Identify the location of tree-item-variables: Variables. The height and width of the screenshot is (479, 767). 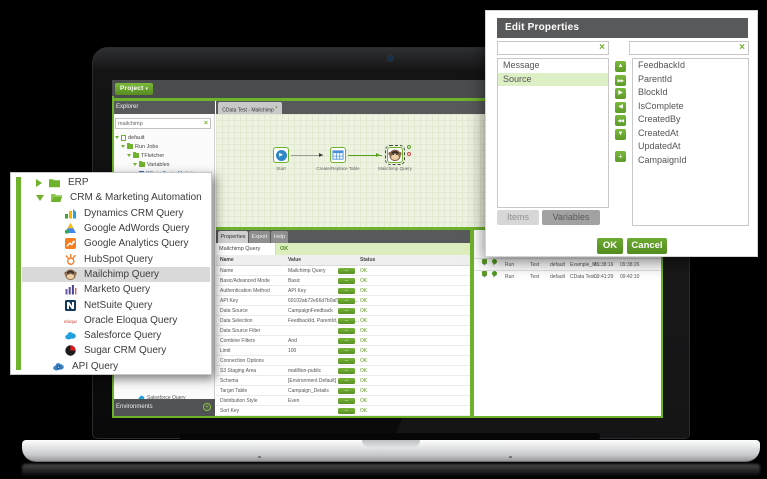
(163, 164).